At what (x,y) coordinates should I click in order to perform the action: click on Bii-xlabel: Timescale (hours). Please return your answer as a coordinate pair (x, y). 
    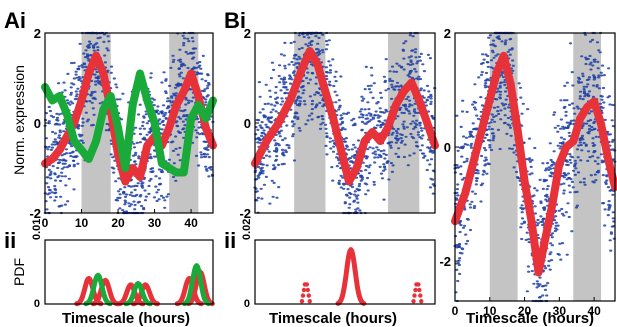
    Looking at the image, I should click on (333, 318).